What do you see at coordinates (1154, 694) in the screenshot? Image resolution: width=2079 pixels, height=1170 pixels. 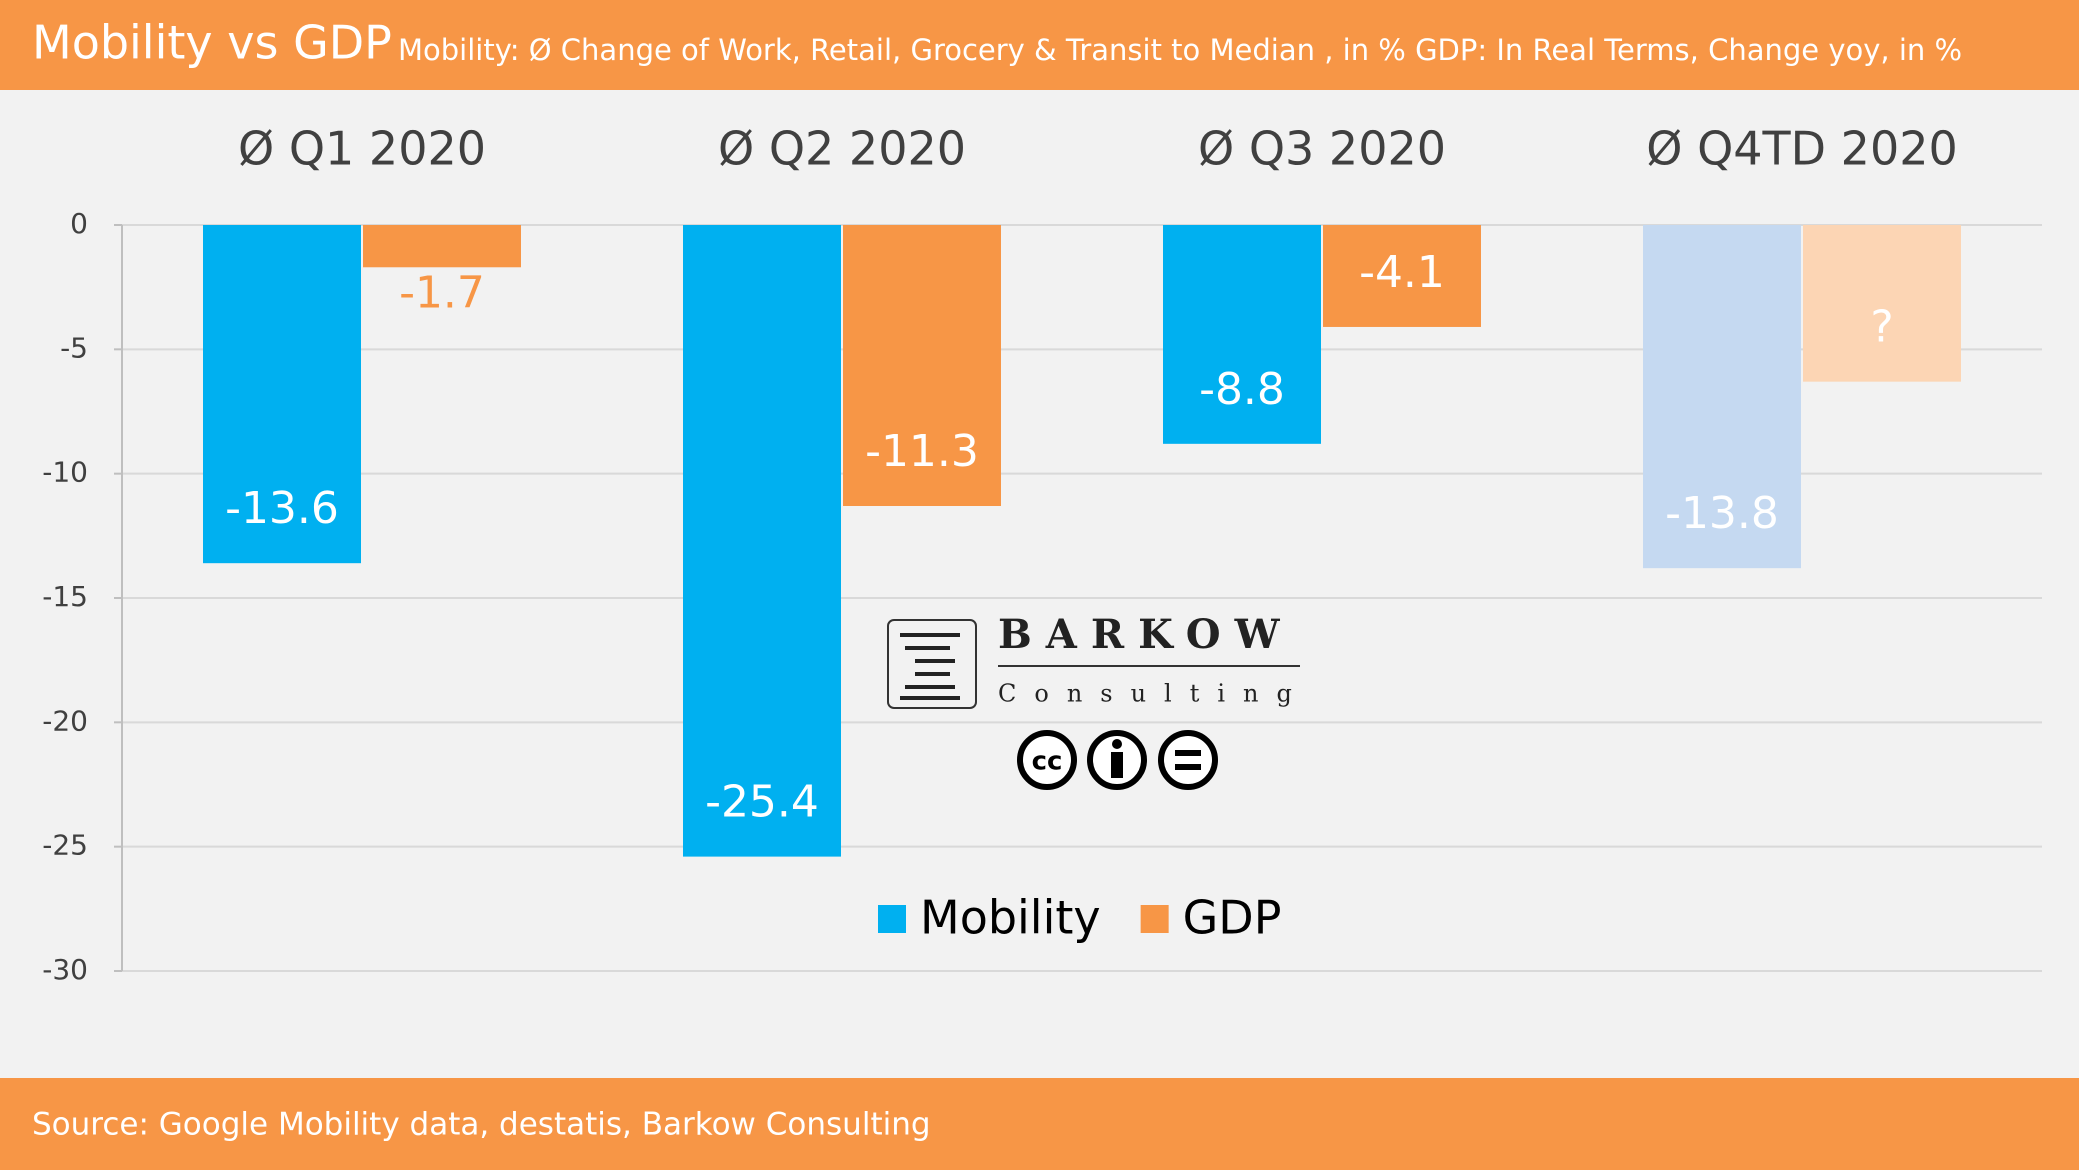 I see `logo-sub: Consulting` at bounding box center [1154, 694].